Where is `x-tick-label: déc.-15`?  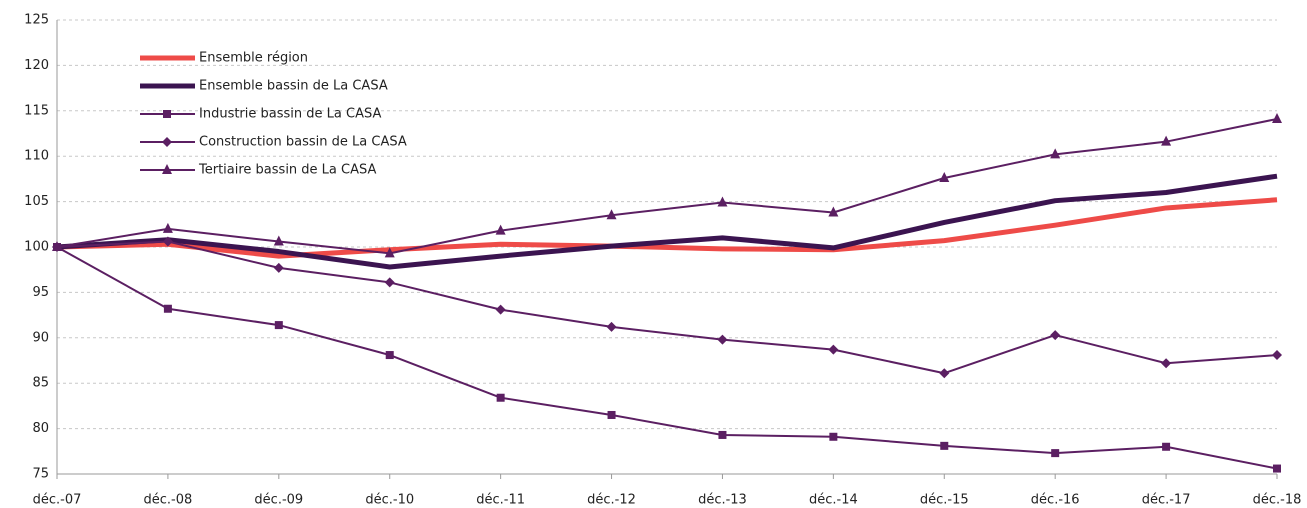
x-tick-label: déc.-15 is located at coordinates (944, 500).